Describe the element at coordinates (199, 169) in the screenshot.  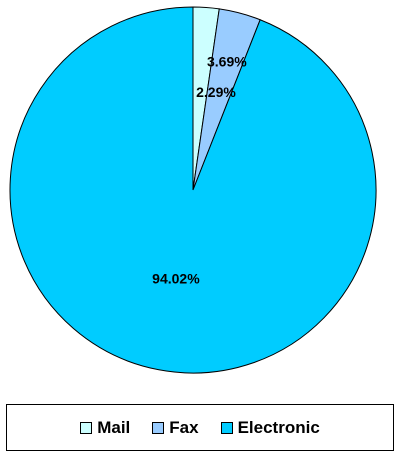
I see `pie-data-labels: 2.29% 3.69% 94.02%` at that location.